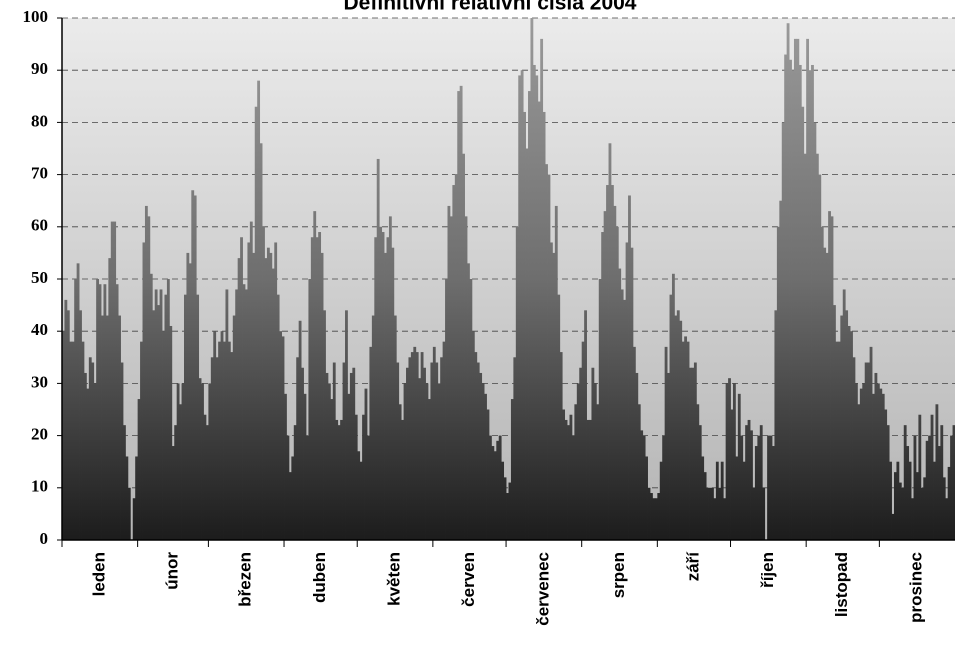 The height and width of the screenshot is (645, 955). What do you see at coordinates (39, 381) in the screenshot?
I see `y-tick-label: 30` at bounding box center [39, 381].